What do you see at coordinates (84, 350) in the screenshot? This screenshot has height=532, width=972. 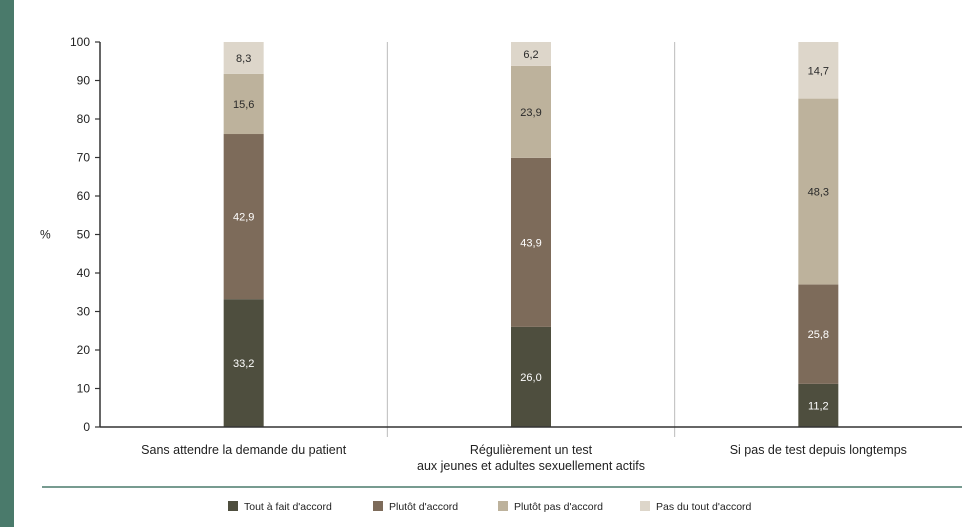 I see `y-tick-label: 20` at bounding box center [84, 350].